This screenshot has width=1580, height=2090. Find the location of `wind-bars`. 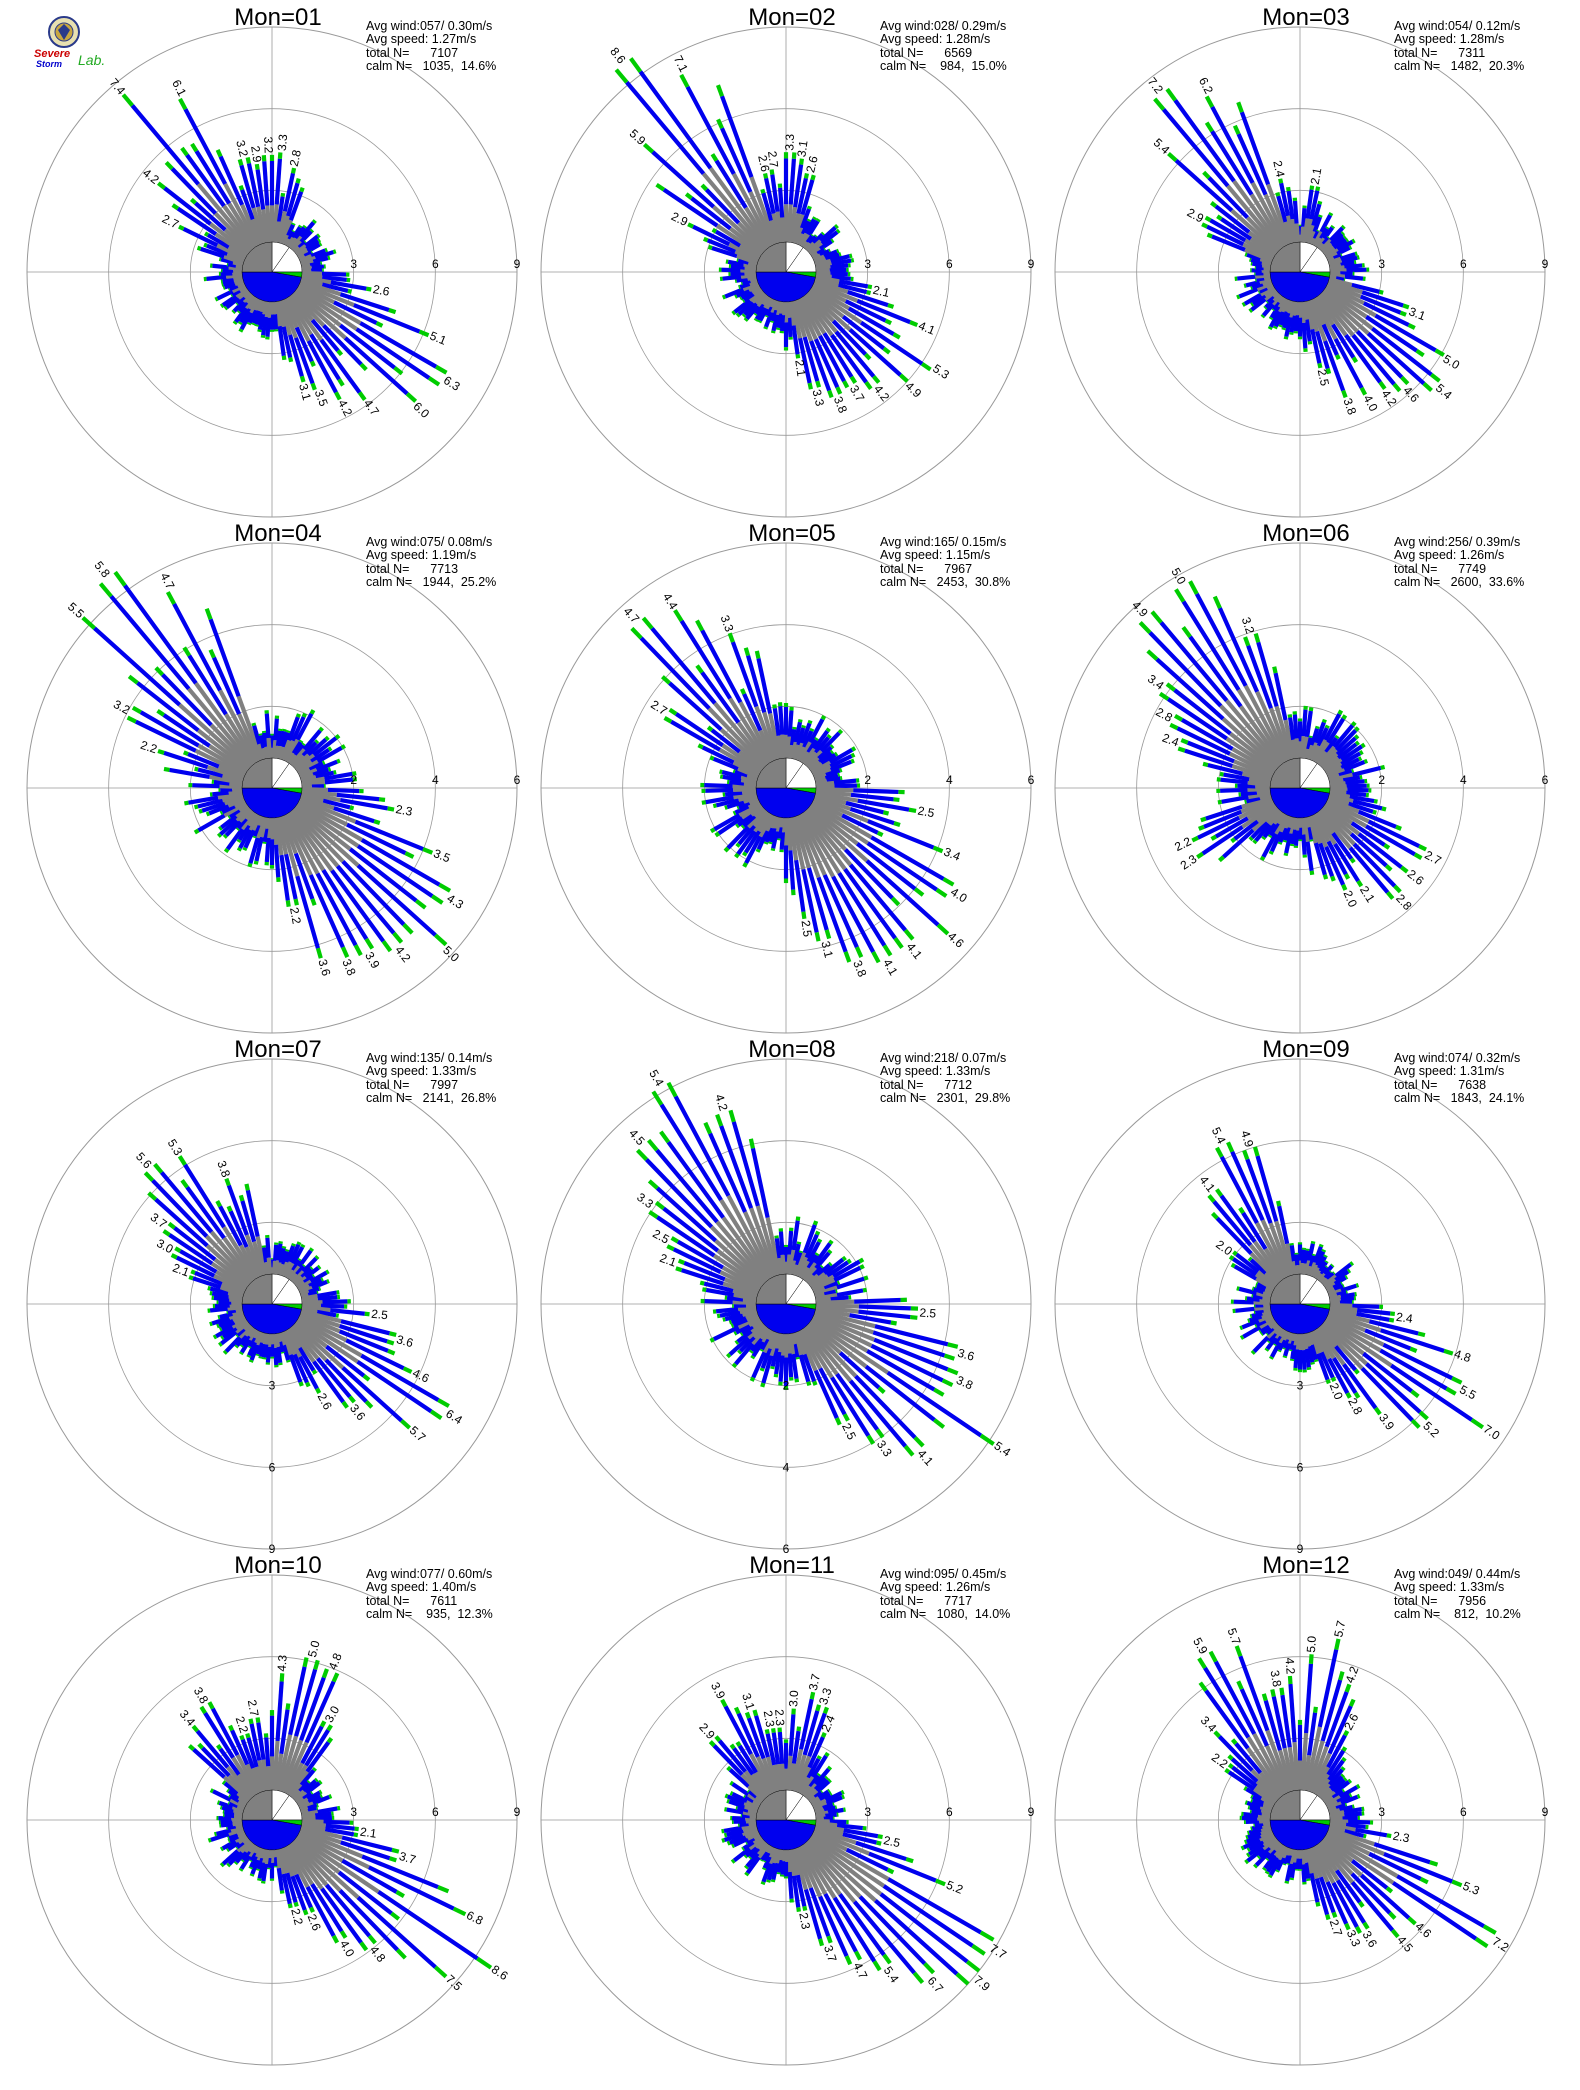

wind-bars is located at coordinates (1347, 1793).